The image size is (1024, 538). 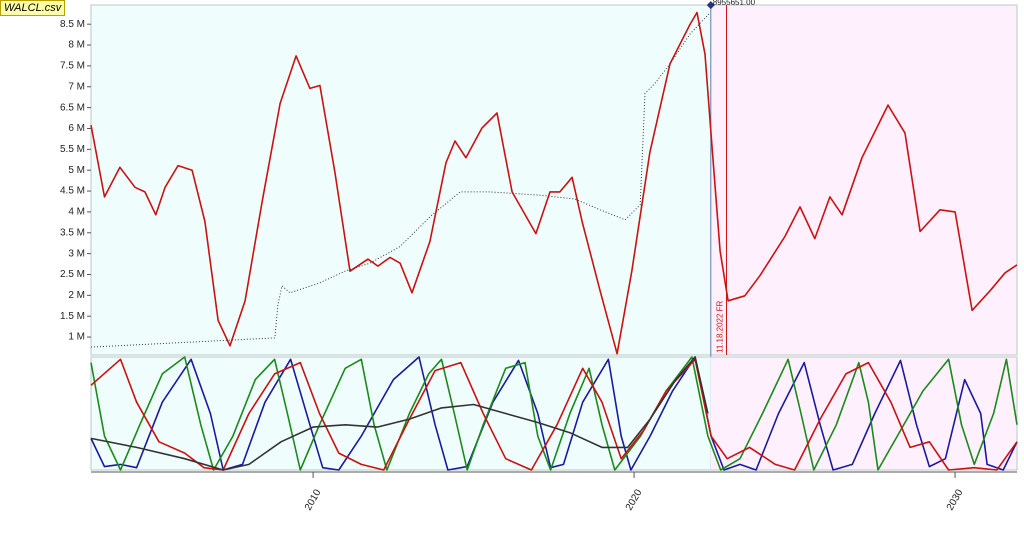 I want to click on series-line, so click(x=399, y=413).